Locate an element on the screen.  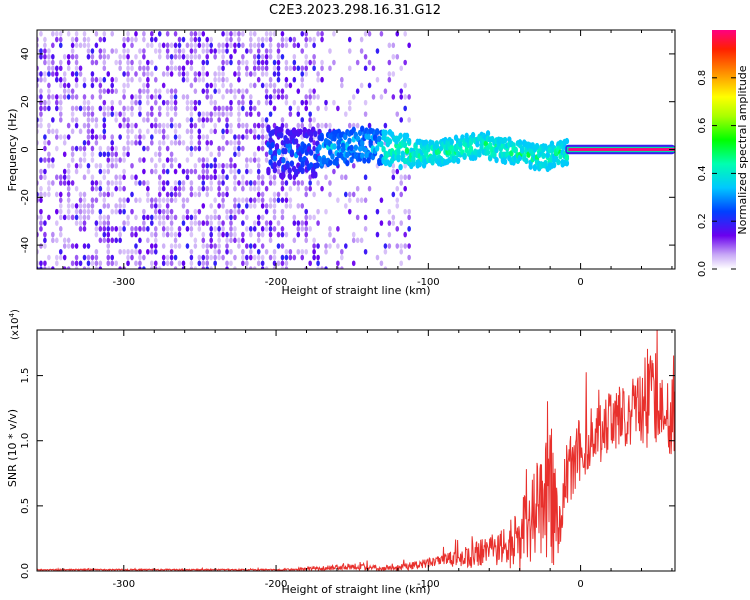
spectrogram-xtick-label: 0 is located at coordinates (580, 282).